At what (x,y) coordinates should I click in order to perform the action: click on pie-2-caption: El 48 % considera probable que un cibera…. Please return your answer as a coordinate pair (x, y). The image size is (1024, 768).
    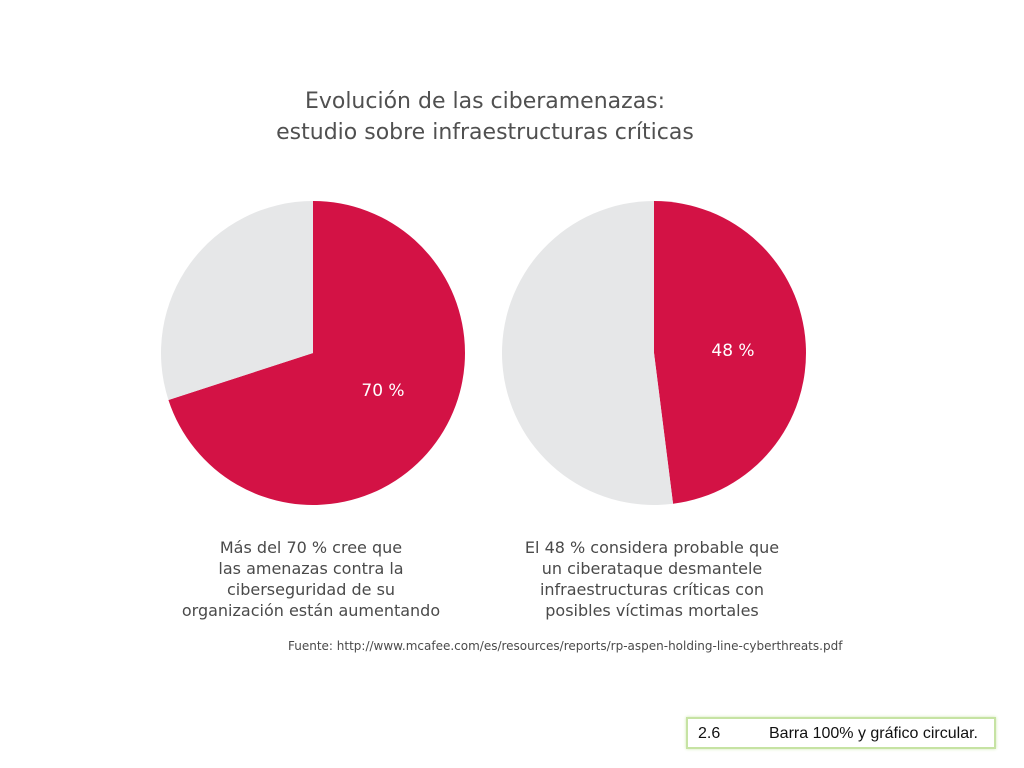
    Looking at the image, I should click on (652, 579).